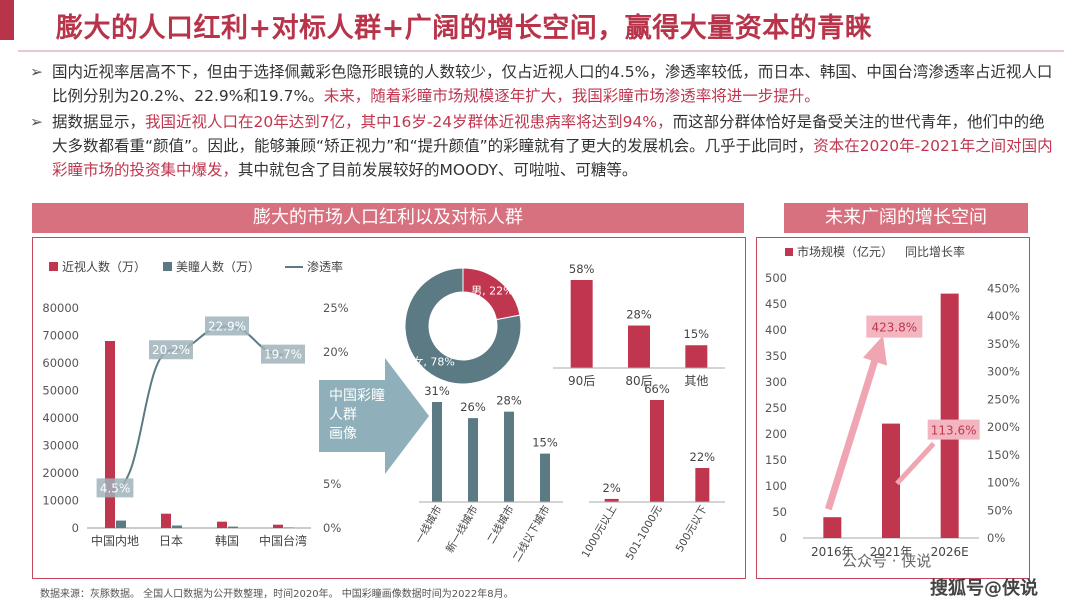  I want to click on age-value-label: 58%, so click(582, 269).